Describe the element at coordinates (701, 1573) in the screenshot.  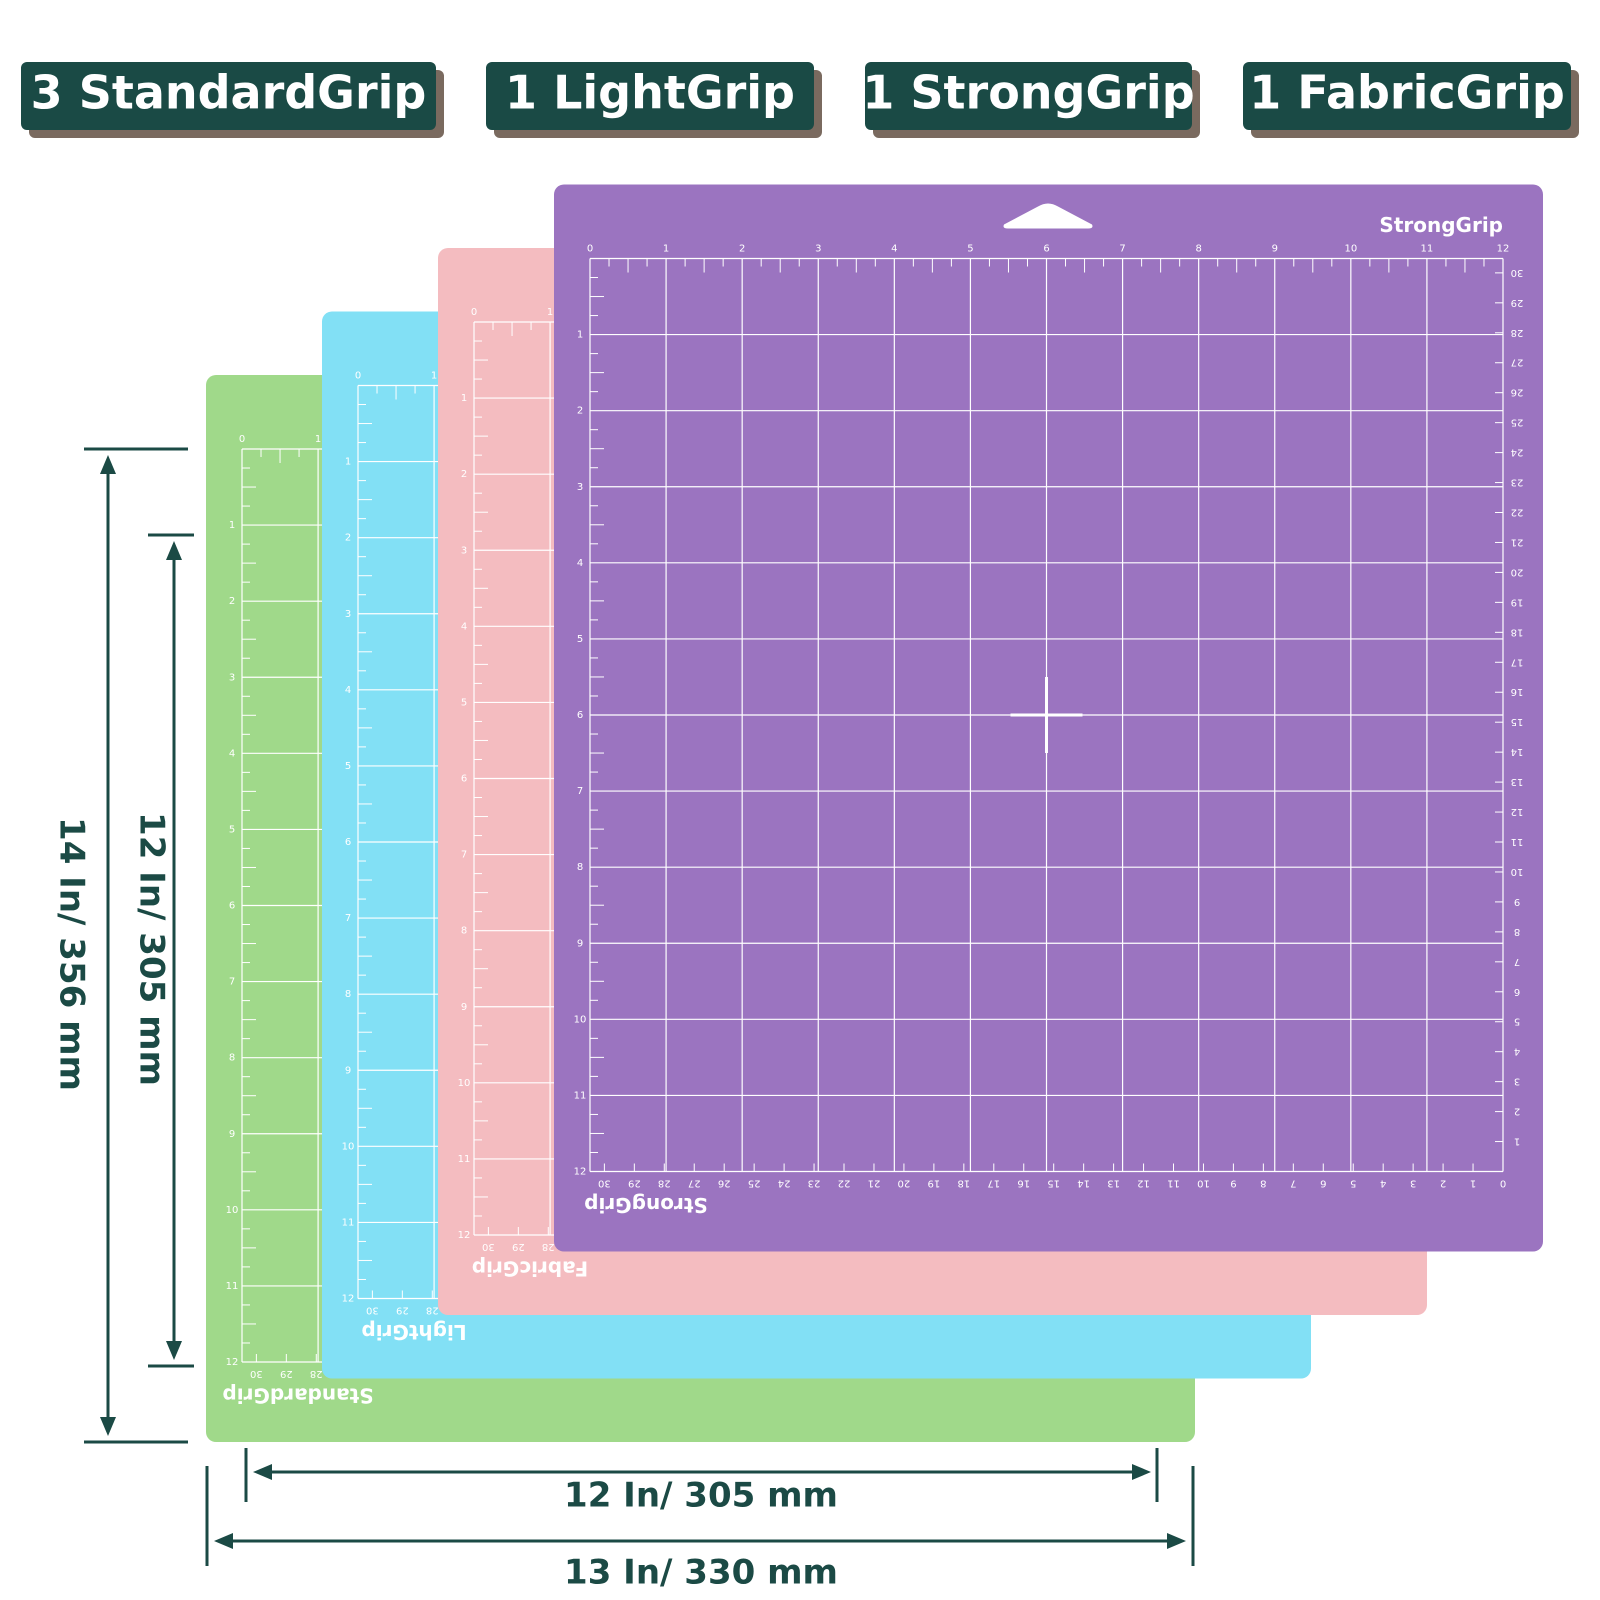
I see `width-outer-label: 13 In/ 330 mm` at that location.